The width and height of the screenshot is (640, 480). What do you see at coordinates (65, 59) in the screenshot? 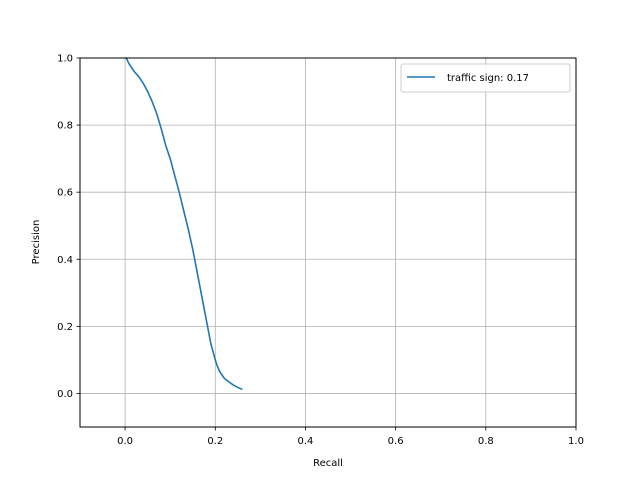
I see `y-tick-label: 1.0` at bounding box center [65, 59].